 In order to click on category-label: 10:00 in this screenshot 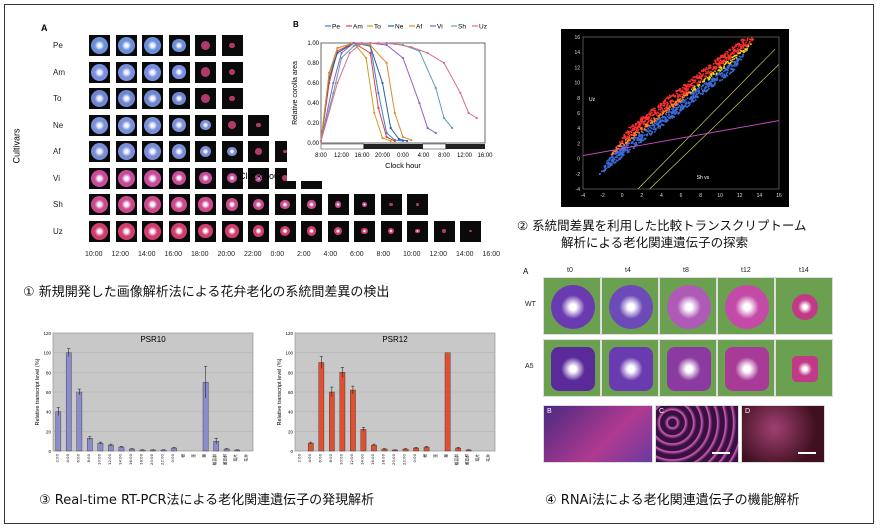, I will do `click(98, 459)`.